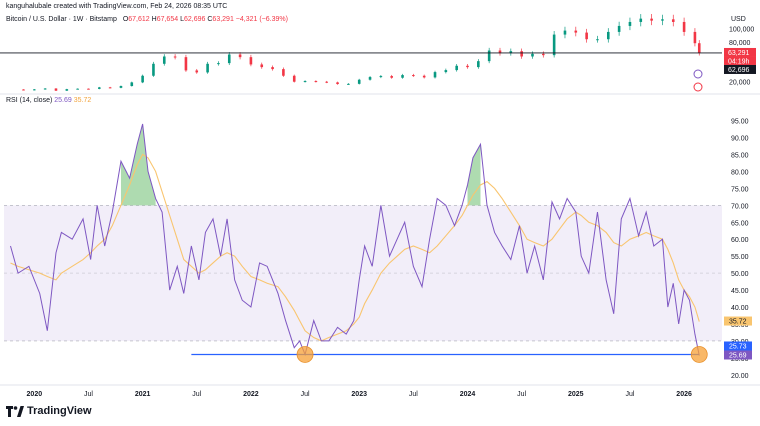  Describe the element at coordinates (223, 19) in the screenshot. I see `ohlc-close: 63,291` at that location.